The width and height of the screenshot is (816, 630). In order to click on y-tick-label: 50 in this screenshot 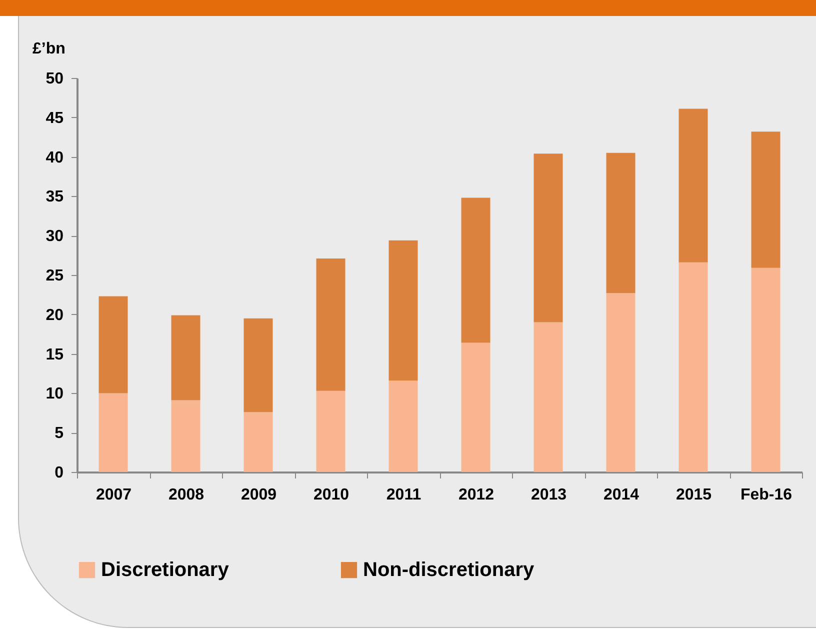, I will do `click(55, 79)`.